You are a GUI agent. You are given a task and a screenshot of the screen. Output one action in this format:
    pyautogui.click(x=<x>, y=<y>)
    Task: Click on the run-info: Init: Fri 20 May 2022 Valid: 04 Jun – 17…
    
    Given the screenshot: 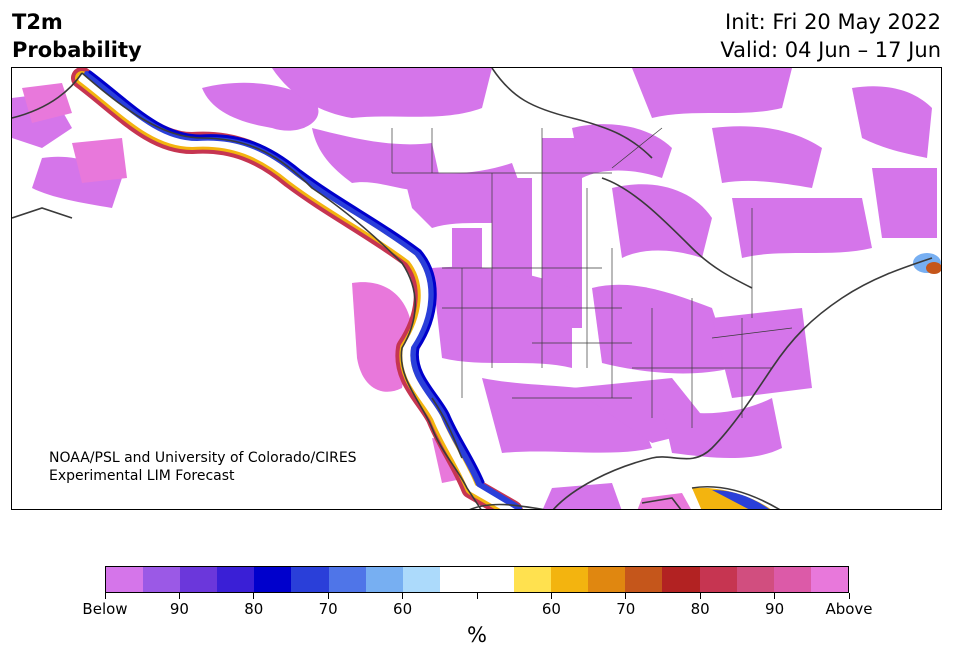 What is the action you would take?
    pyautogui.click(x=830, y=36)
    